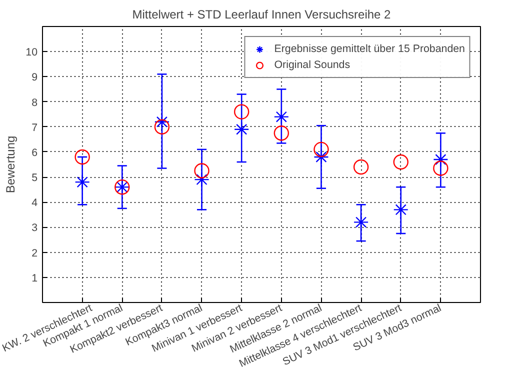  What do you see at coordinates (35, 128) in the screenshot?
I see `y-tick-label: 7` at bounding box center [35, 128].